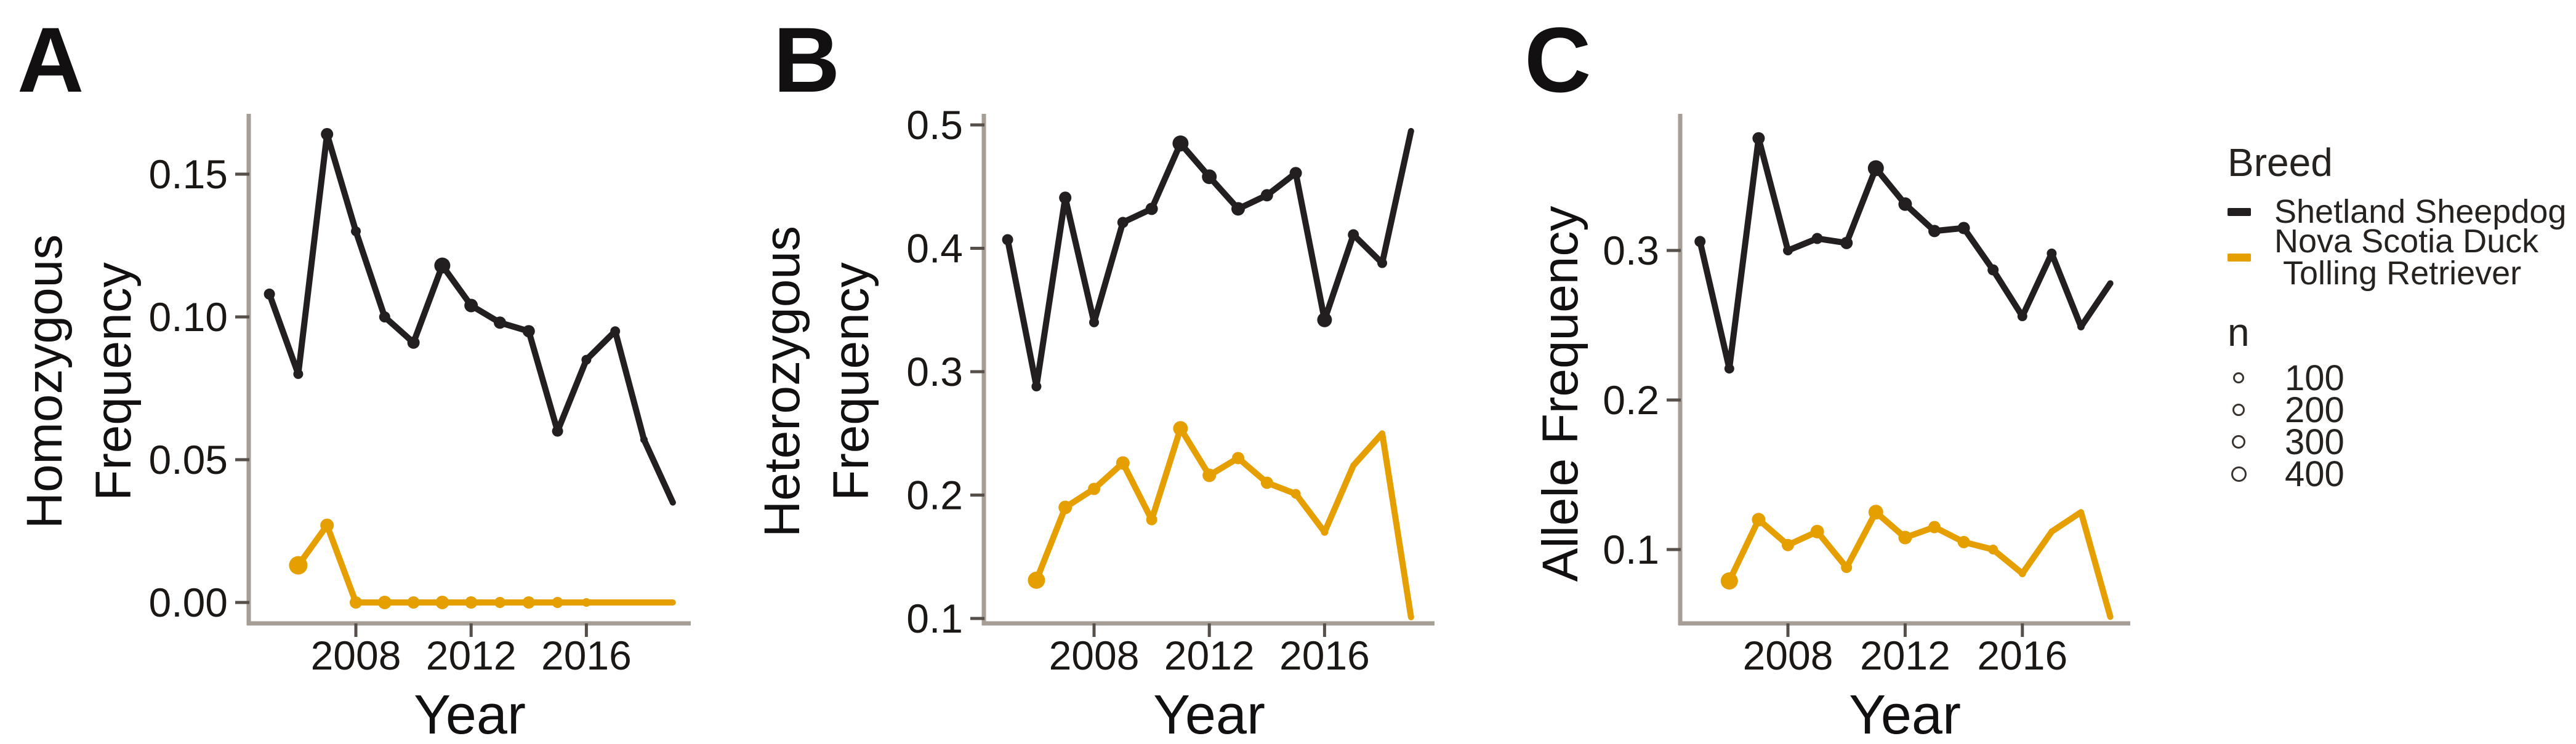  Describe the element at coordinates (1905, 655) in the screenshot. I see `x-tick-label-c: 2012` at that location.